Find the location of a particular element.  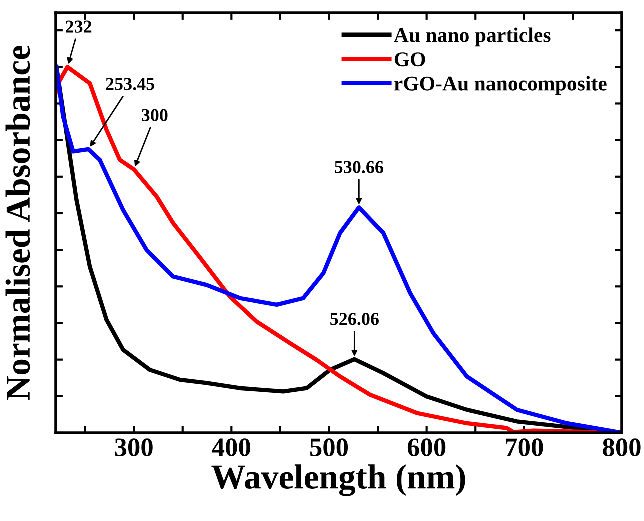

x-tick-label: 300 is located at coordinates (134, 447).